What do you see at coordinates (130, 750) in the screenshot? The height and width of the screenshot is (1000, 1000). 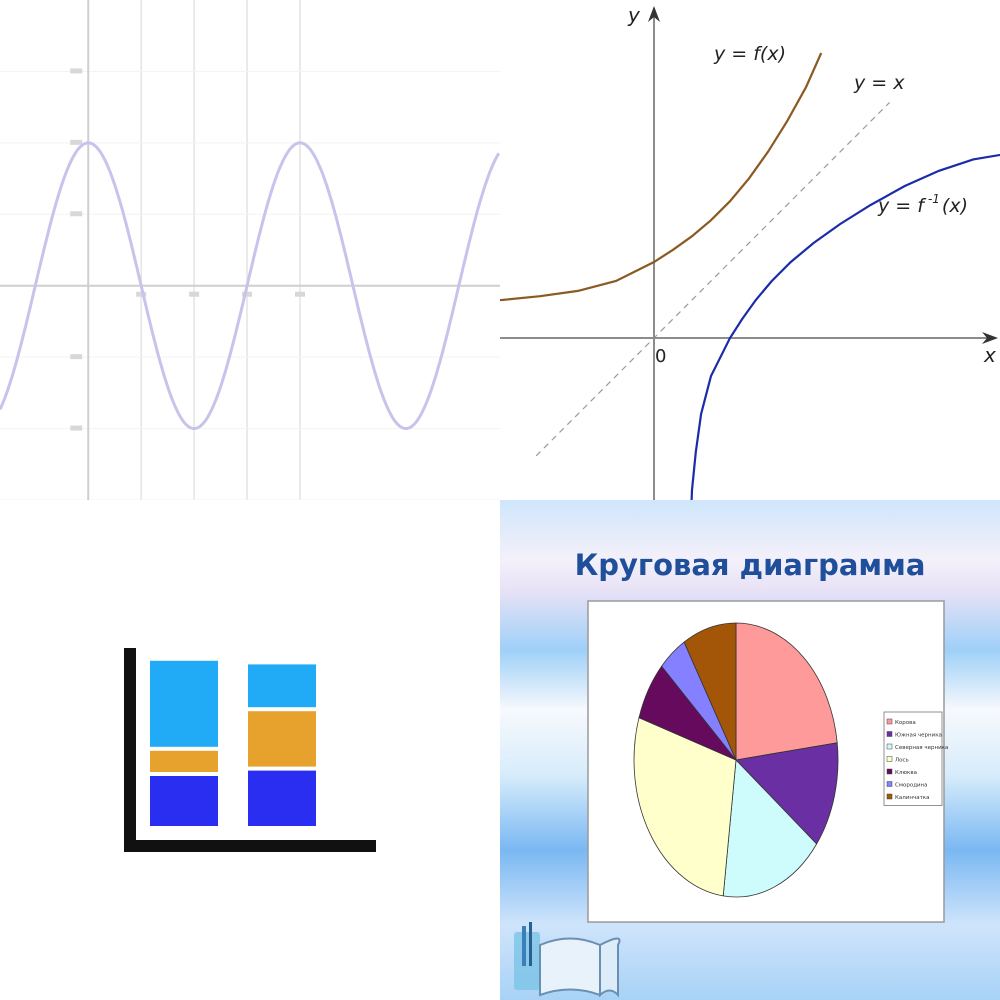 I see `y-axis` at bounding box center [130, 750].